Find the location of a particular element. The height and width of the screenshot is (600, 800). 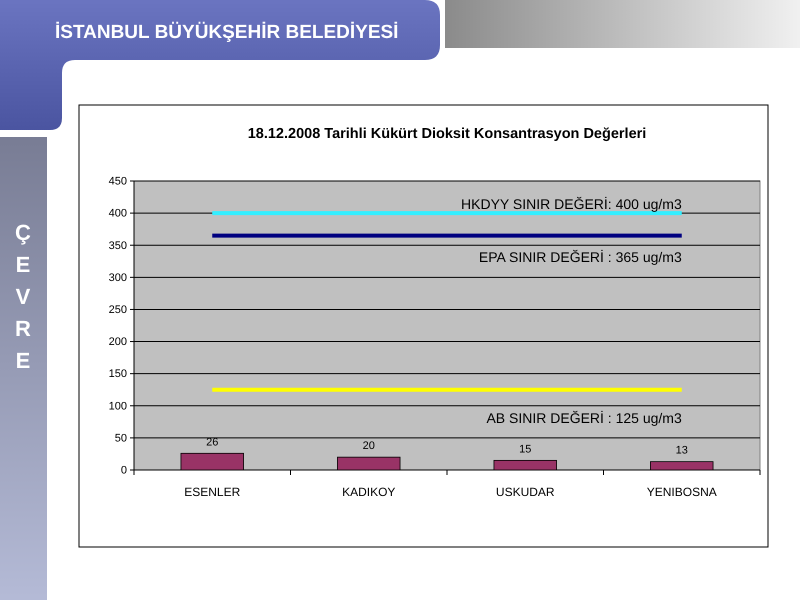

y-tick-label: 300 is located at coordinates (117, 278).